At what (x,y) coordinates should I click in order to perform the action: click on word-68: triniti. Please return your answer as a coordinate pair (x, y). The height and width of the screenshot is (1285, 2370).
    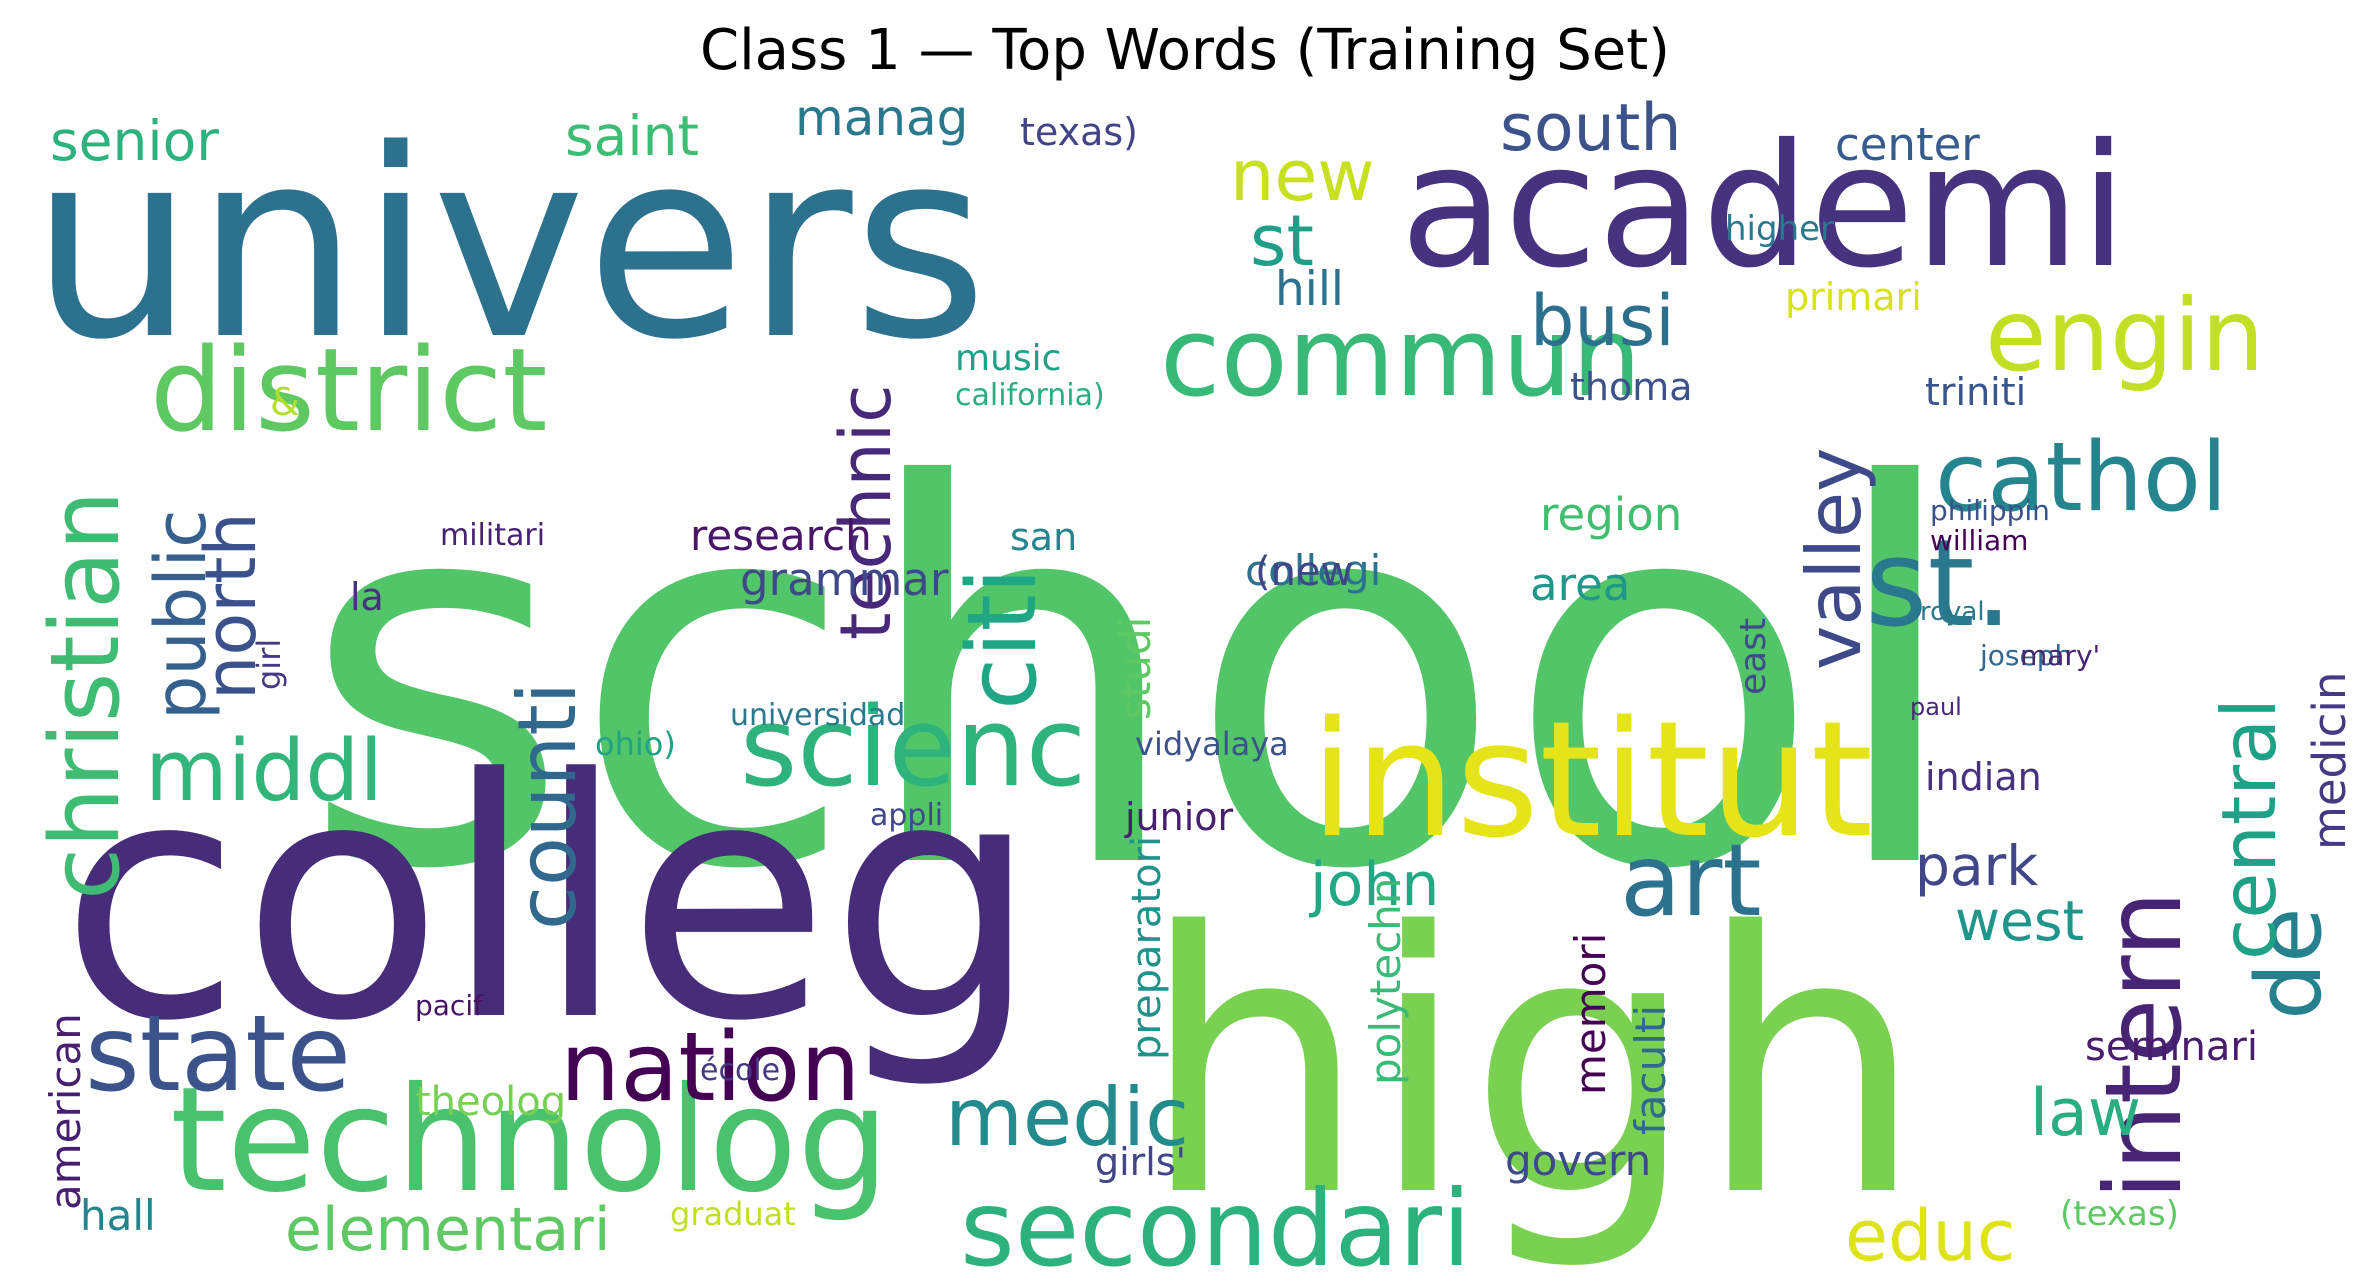
    Looking at the image, I should click on (1975, 392).